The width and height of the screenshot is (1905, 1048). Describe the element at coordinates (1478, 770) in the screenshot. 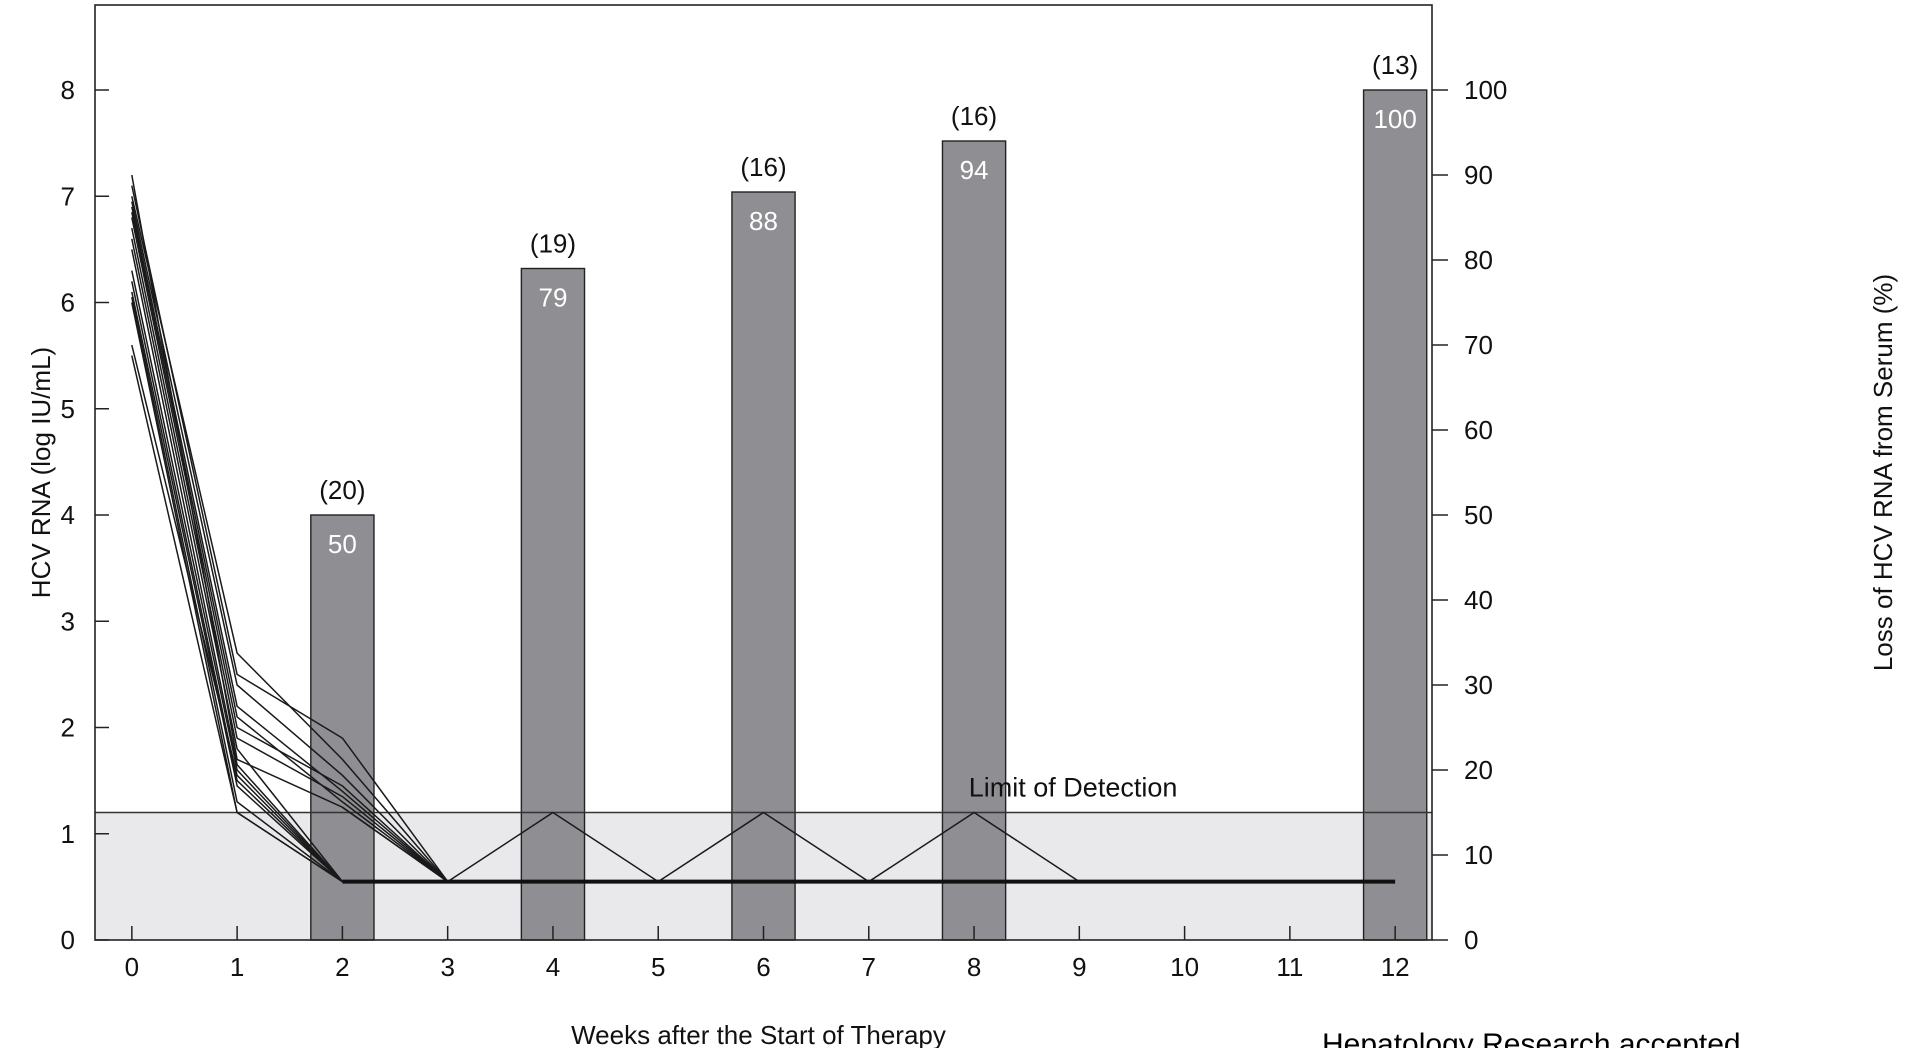

I see `y-right-tick-label: 20` at that location.